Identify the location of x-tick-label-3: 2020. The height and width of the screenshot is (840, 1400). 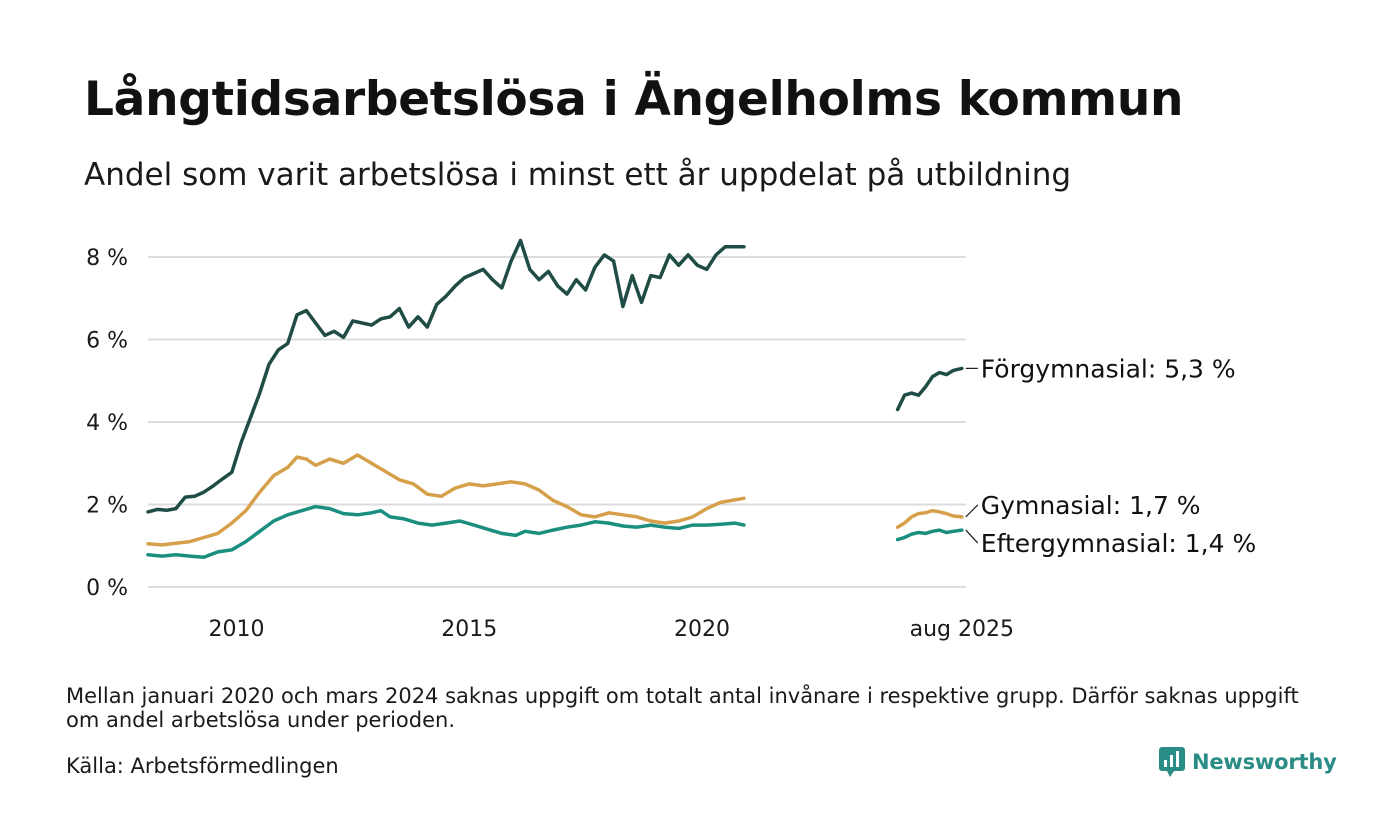
(702, 629).